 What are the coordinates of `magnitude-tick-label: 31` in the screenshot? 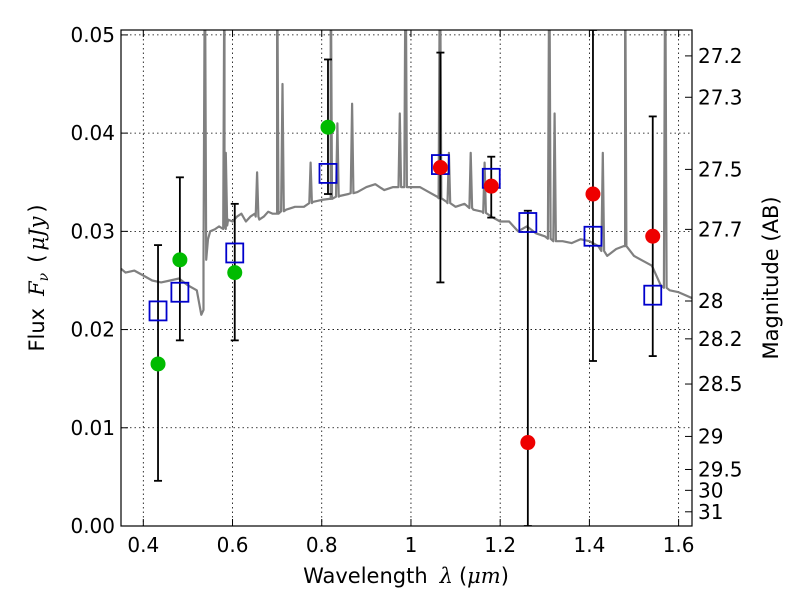 It's located at (710, 512).